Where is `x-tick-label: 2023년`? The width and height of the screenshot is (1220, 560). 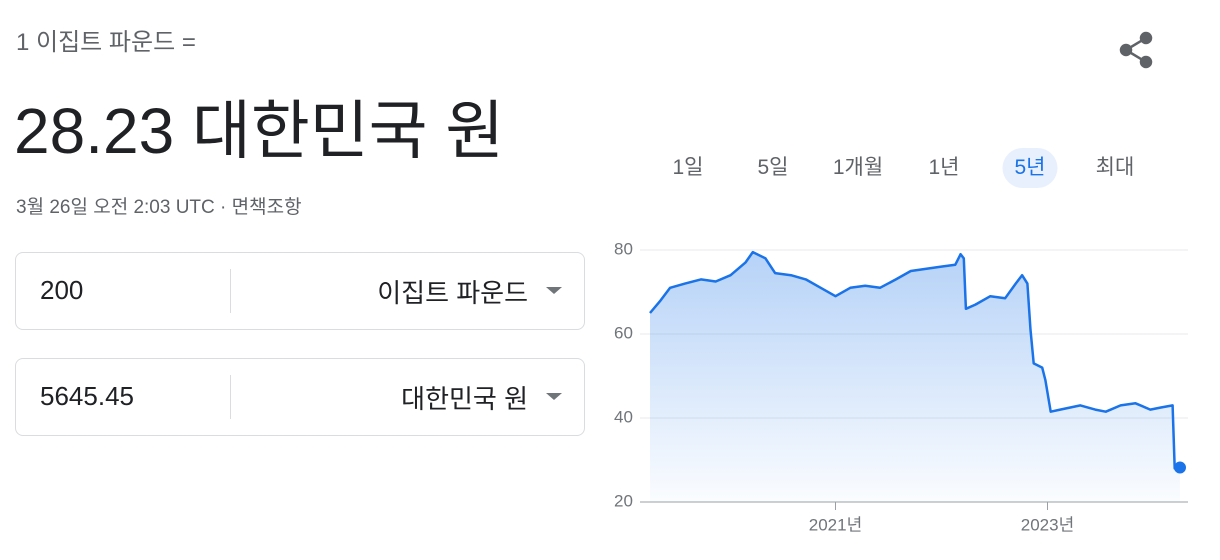 x-tick-label: 2023년 is located at coordinates (1047, 524).